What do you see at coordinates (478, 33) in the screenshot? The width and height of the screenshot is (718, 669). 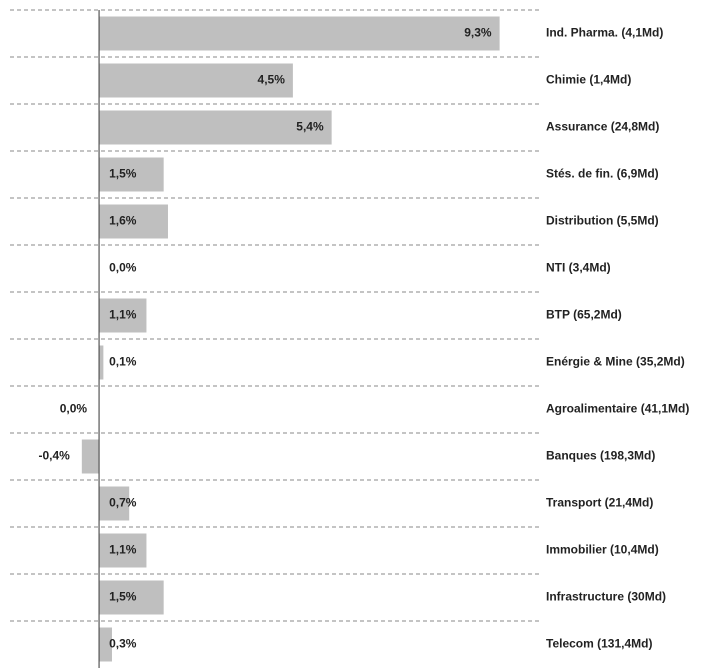 I see `value-label: 9,3%` at bounding box center [478, 33].